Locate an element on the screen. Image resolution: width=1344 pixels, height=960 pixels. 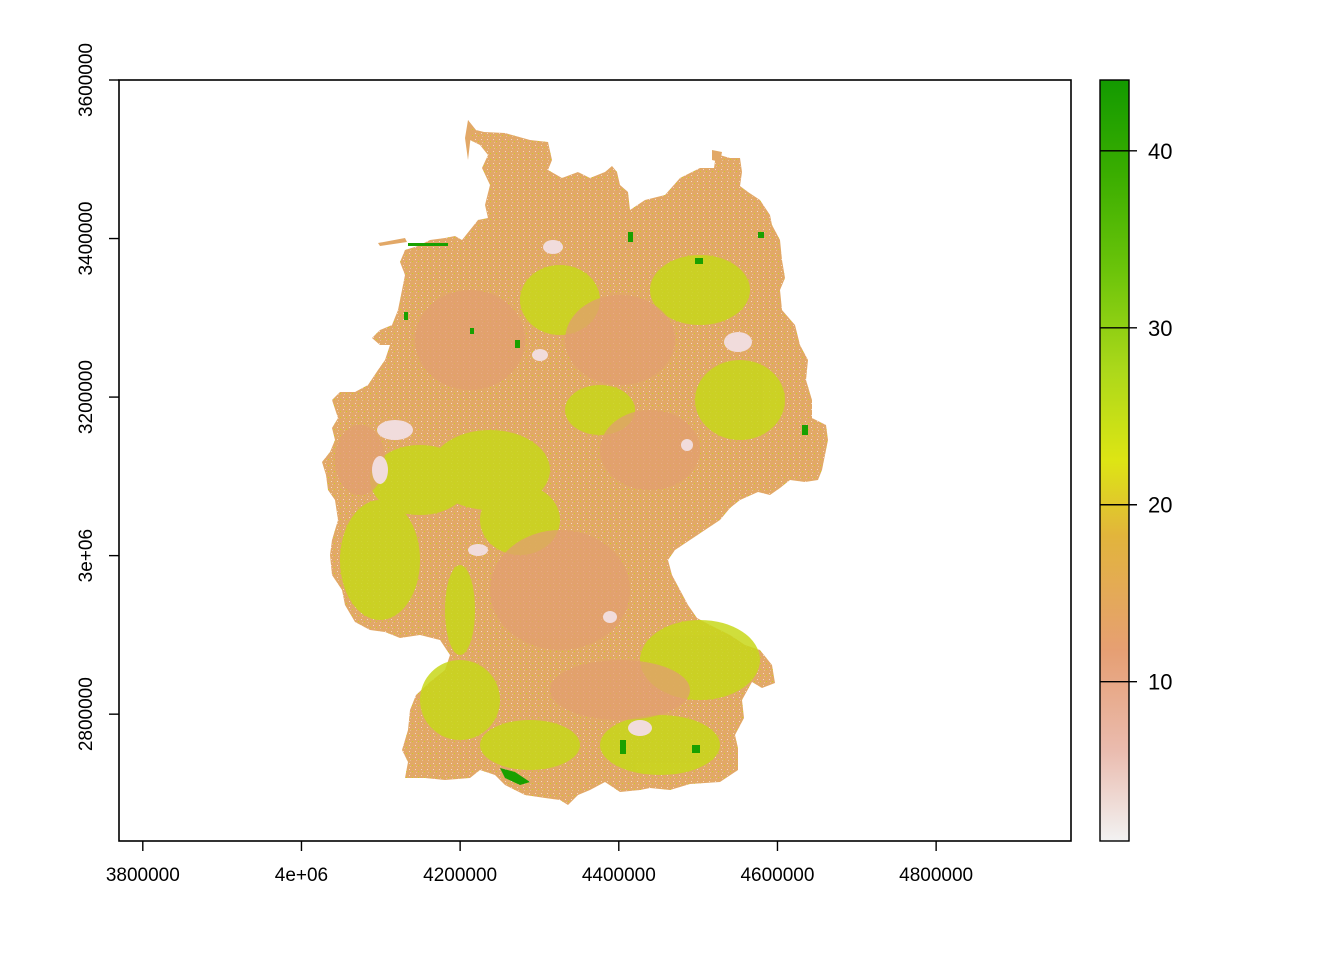
legend-tick-label: 40 is located at coordinates (1160, 151).